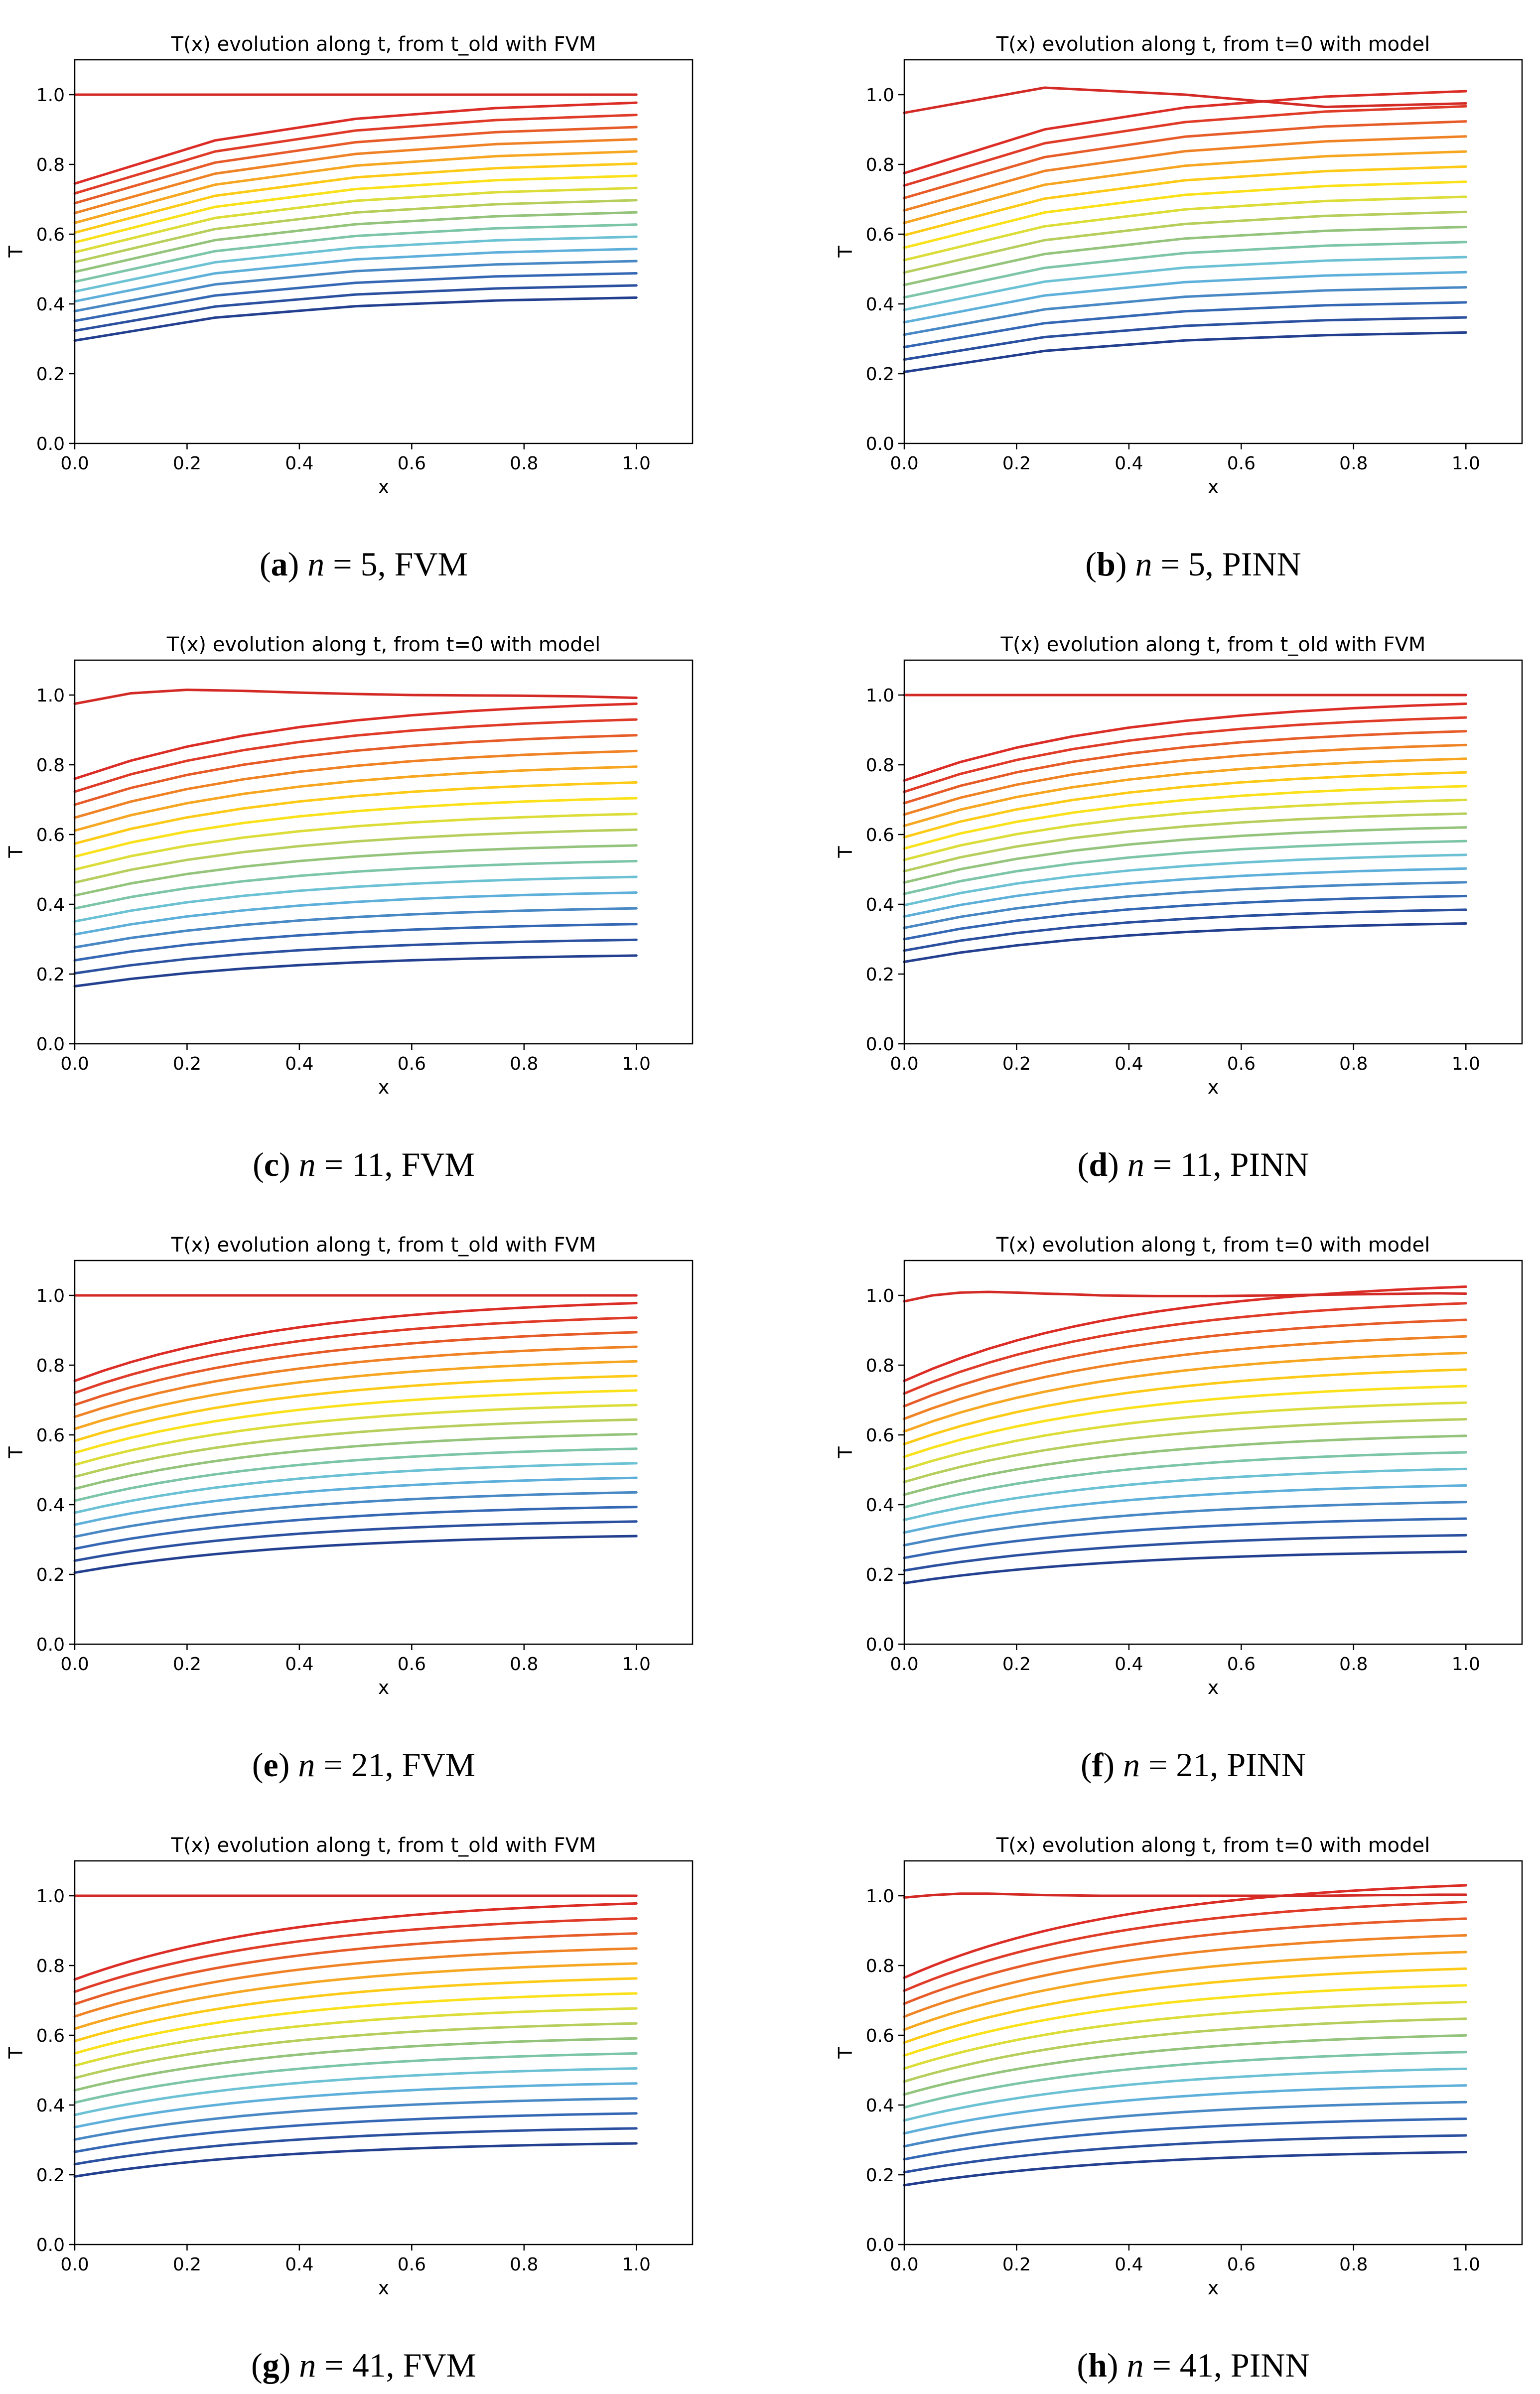 Image resolution: width=1540 pixels, height=2394 pixels. What do you see at coordinates (1097, 2365) in the screenshot?
I see `caption-part: h` at bounding box center [1097, 2365].